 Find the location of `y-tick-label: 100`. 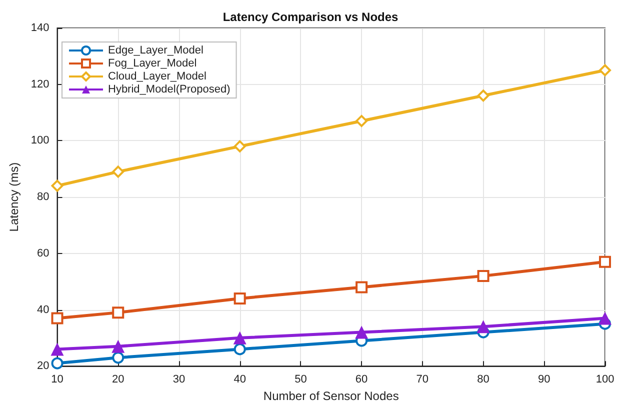

y-tick-label: 100 is located at coordinates (40, 140).